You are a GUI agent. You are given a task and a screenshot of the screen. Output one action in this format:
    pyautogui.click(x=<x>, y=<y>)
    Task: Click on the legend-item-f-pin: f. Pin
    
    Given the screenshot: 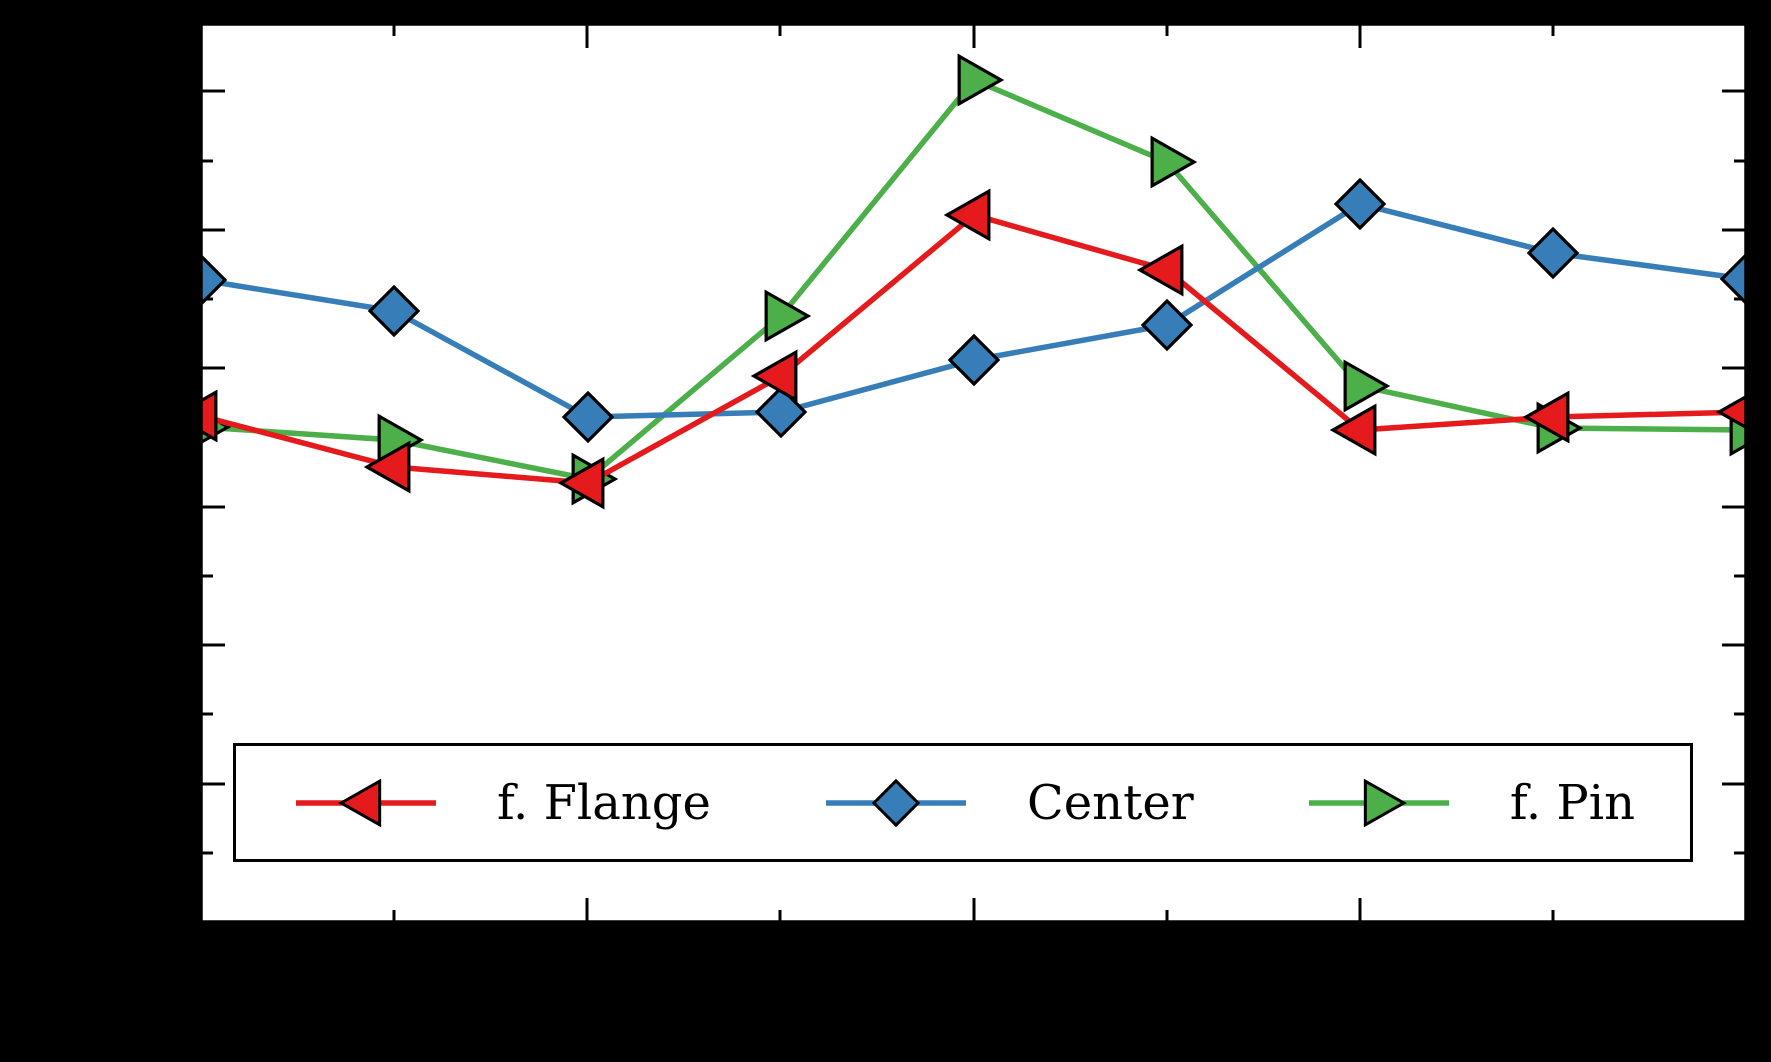 What is the action you would take?
    pyautogui.click(x=1469, y=803)
    